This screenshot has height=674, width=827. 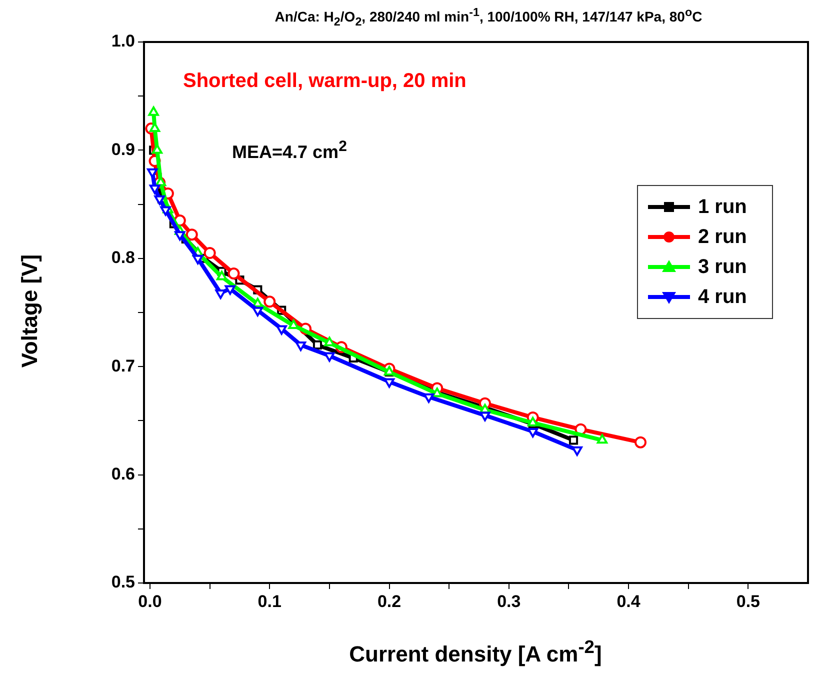 What do you see at coordinates (123, 474) in the screenshot?
I see `y-tick-label: 0.6` at bounding box center [123, 474].